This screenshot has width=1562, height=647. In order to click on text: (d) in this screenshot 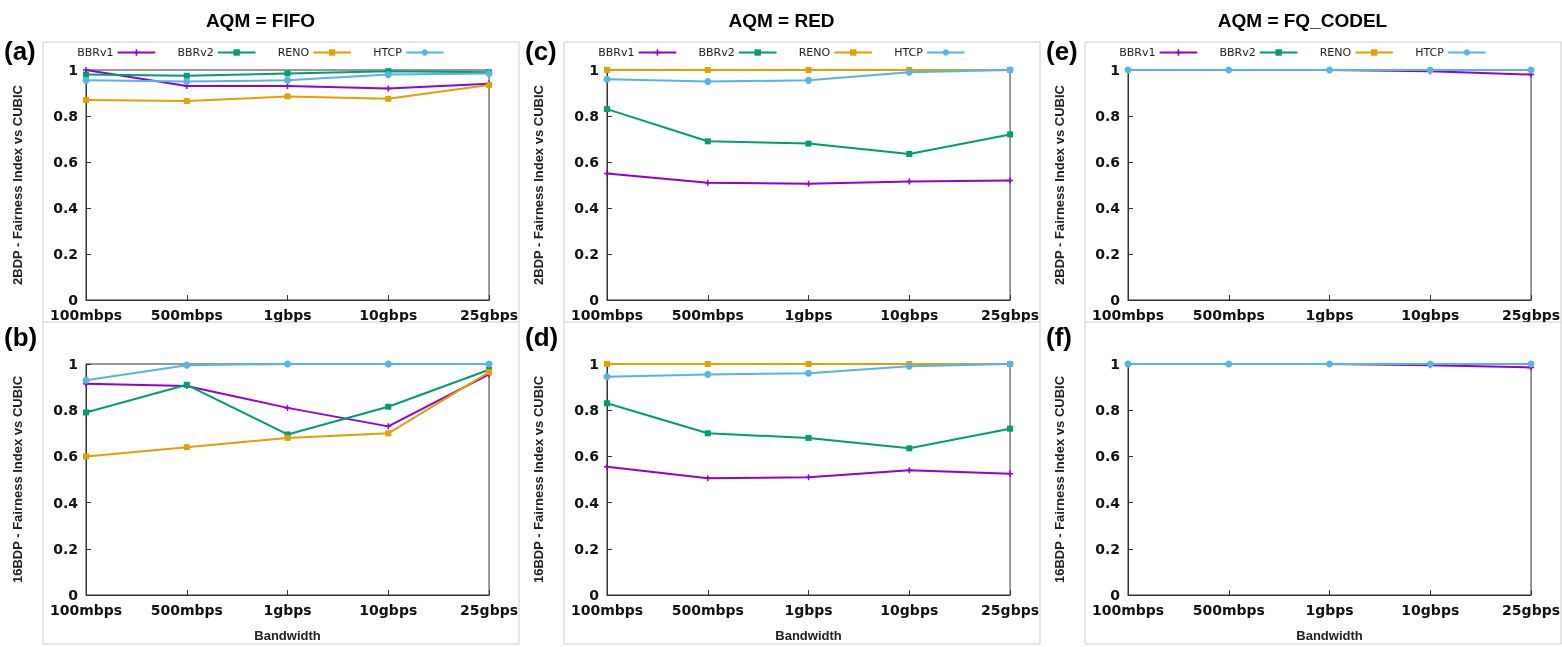, I will do `click(542, 337)`.